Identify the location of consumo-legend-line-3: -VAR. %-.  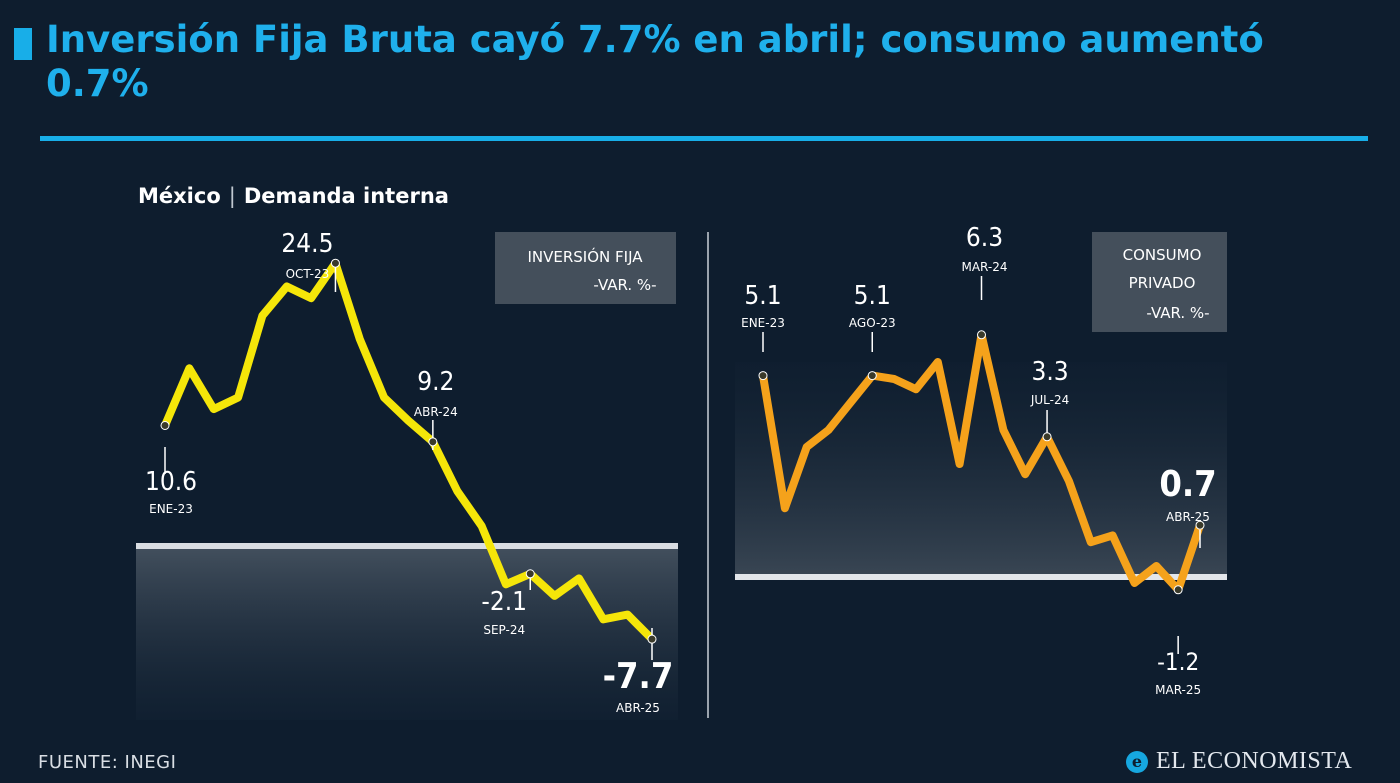
(1177, 313).